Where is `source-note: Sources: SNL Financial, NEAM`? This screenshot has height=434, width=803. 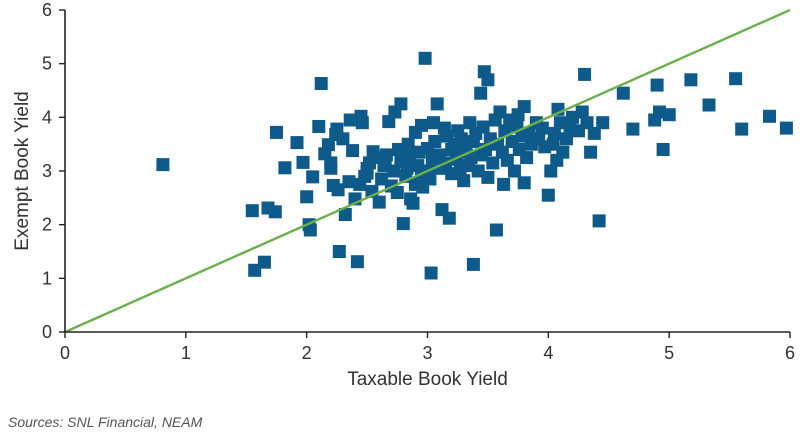
source-note: Sources: SNL Financial, NEAM is located at coordinates (105, 422).